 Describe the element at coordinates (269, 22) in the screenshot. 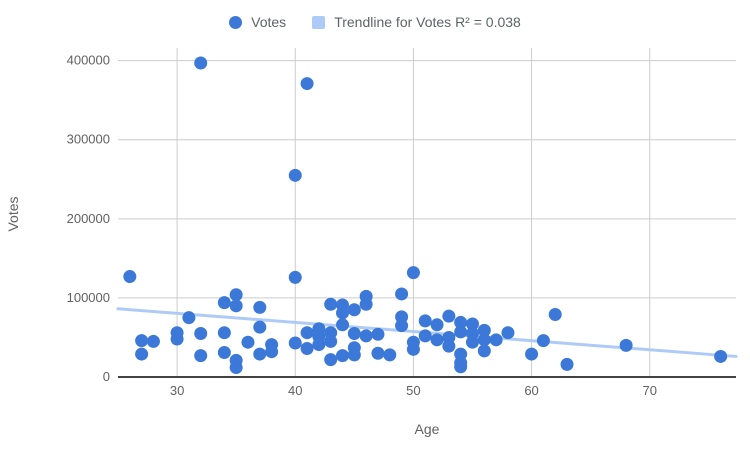

I see `legend-label-votes: Votes` at that location.